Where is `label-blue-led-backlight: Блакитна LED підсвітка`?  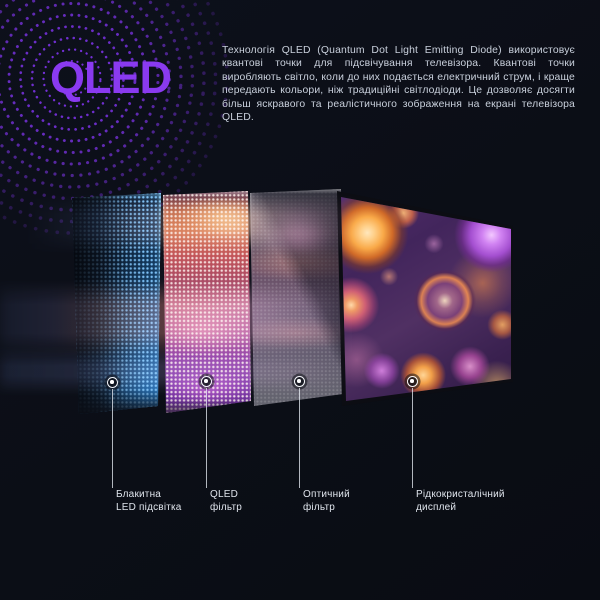
label-blue-led-backlight: Блакитна LED підсвітка is located at coordinates (149, 501).